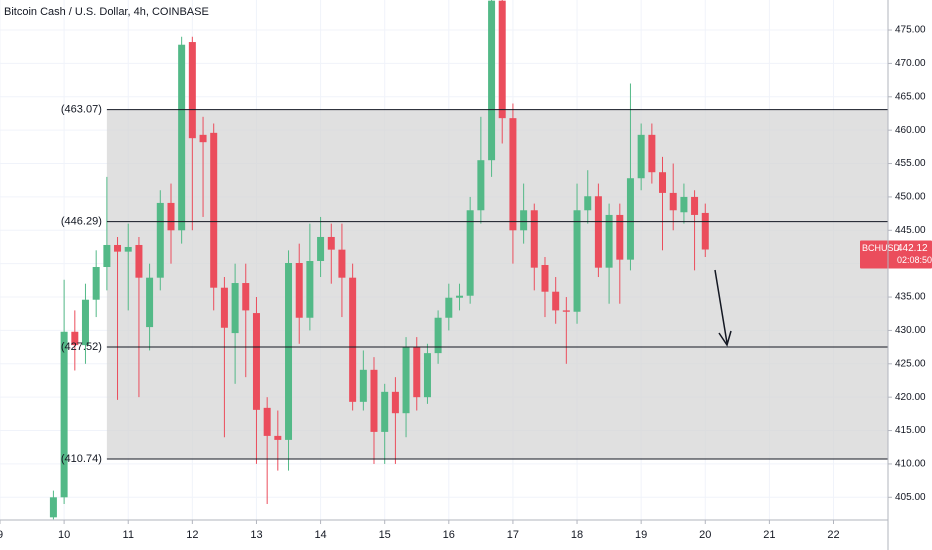 The height and width of the screenshot is (550, 932). I want to click on price-tag, so click(896, 254).